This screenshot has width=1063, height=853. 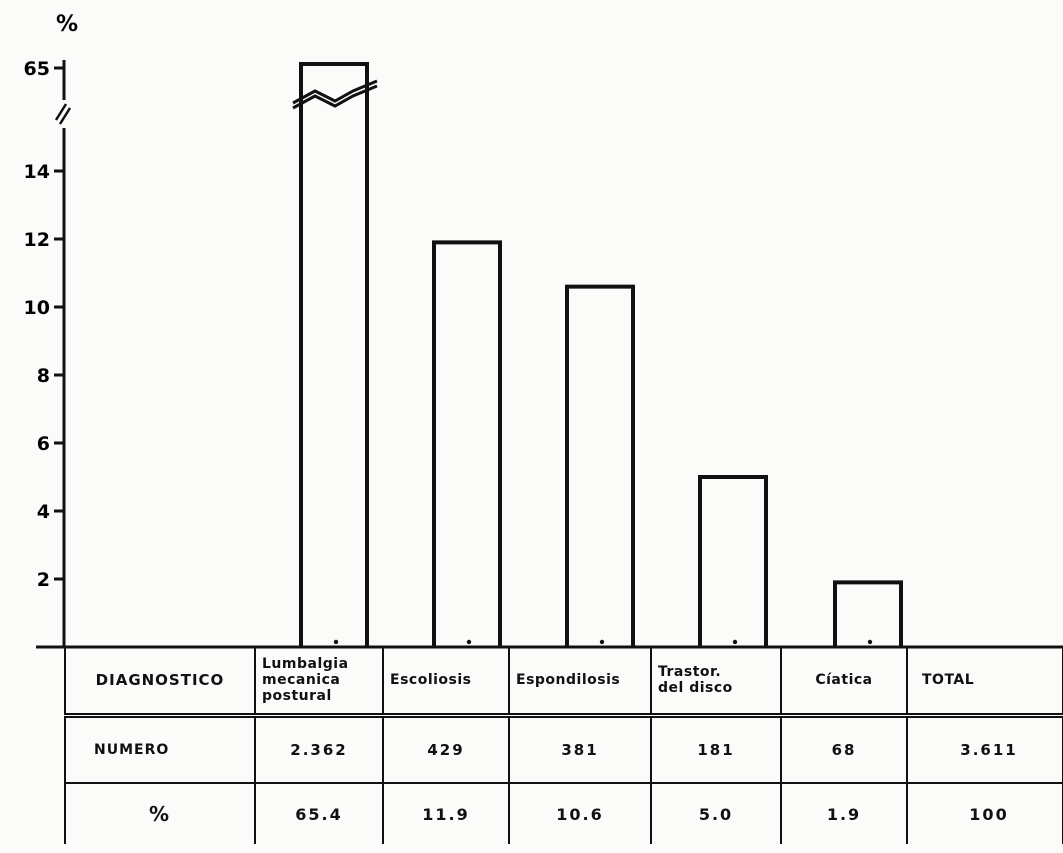 What do you see at coordinates (690, 672) in the screenshot?
I see `column-header-line: Trastor.` at bounding box center [690, 672].